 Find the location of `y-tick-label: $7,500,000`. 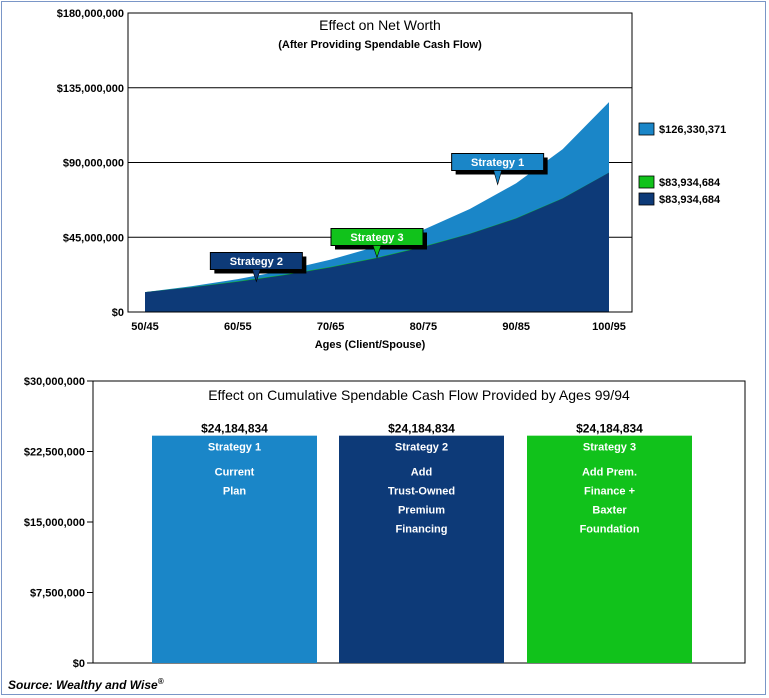

y-tick-label: $7,500,000 is located at coordinates (57, 594).